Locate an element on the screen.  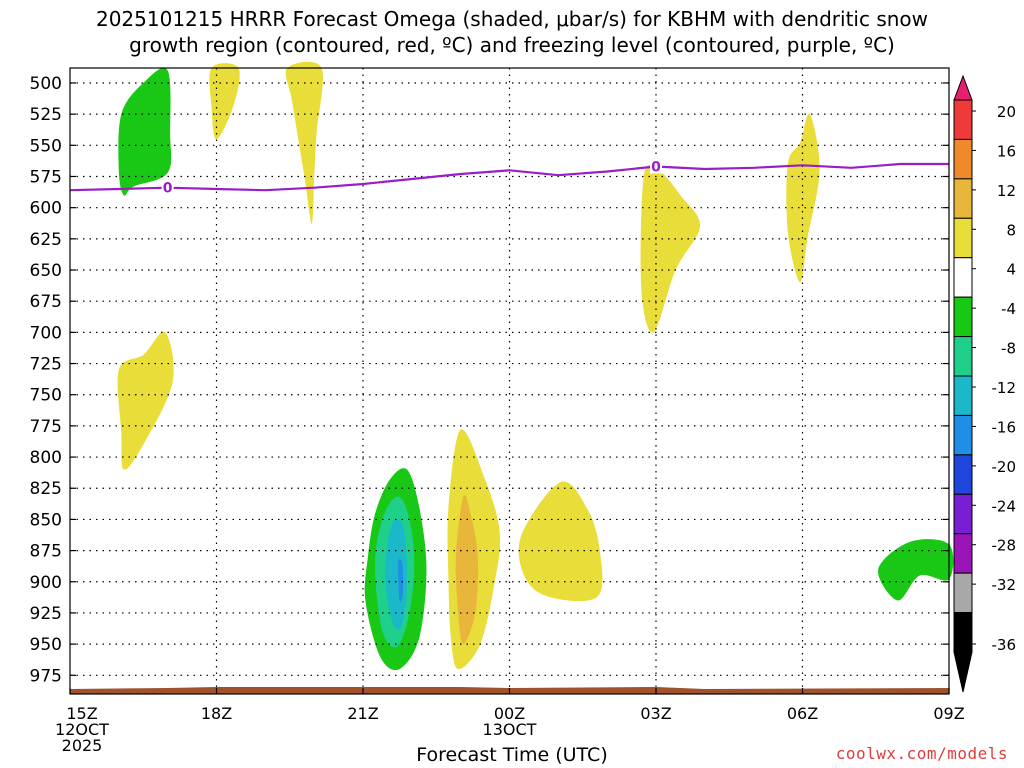
y-tick-label: 575 is located at coordinates (46, 177).